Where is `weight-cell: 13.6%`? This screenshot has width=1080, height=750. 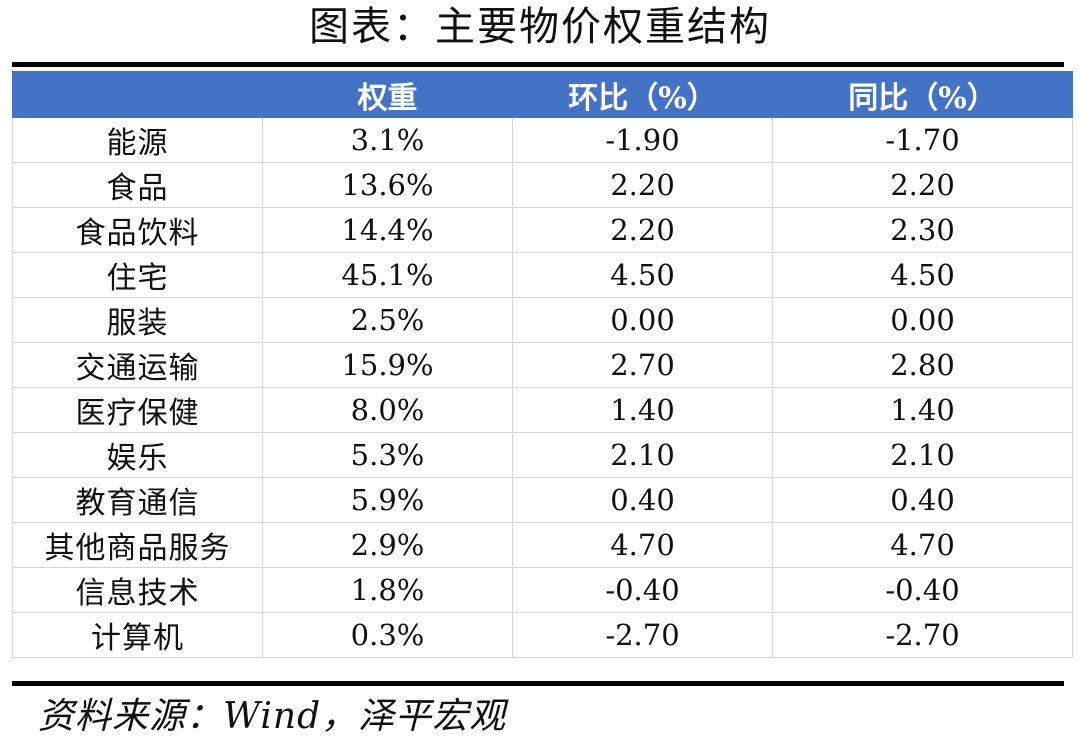
weight-cell: 13.6% is located at coordinates (387, 185).